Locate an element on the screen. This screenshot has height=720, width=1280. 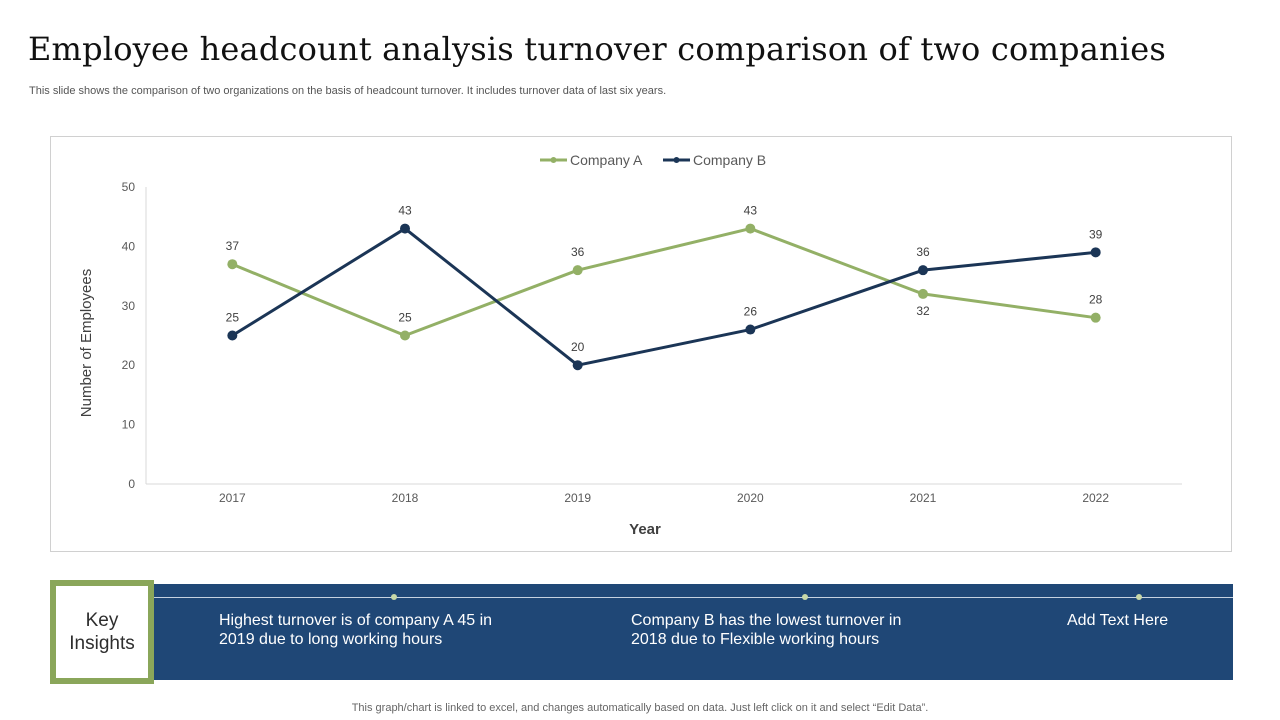
key-insights-box: Key Insights is located at coordinates (102, 632).